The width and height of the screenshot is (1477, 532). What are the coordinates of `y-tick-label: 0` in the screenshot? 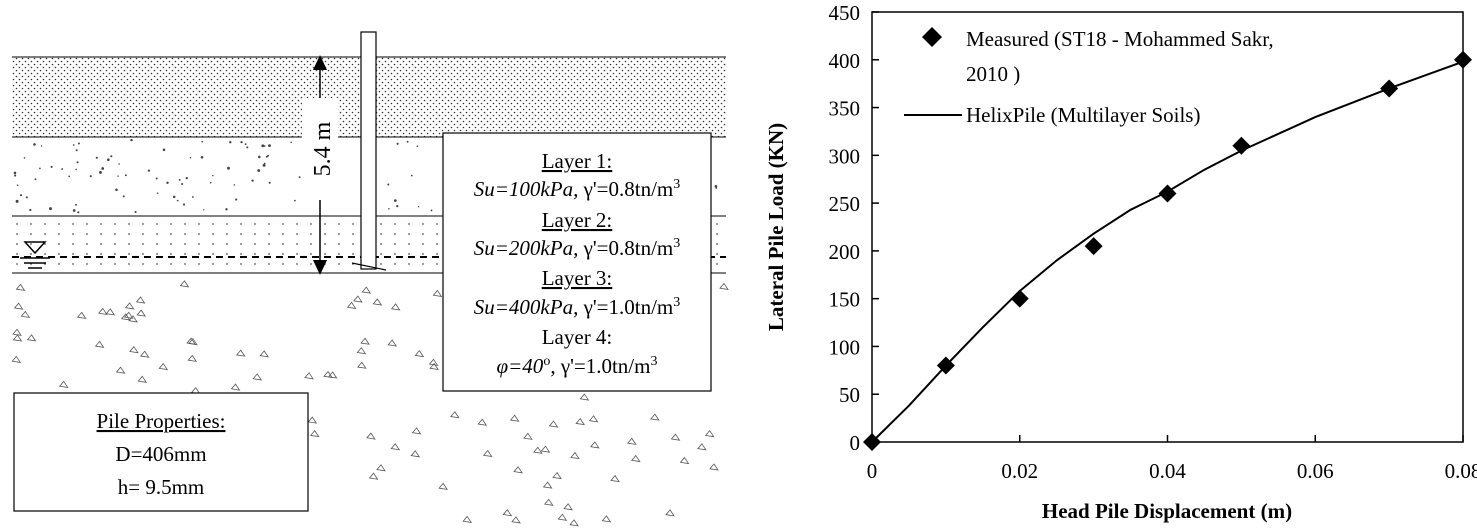 It's located at (855, 443).